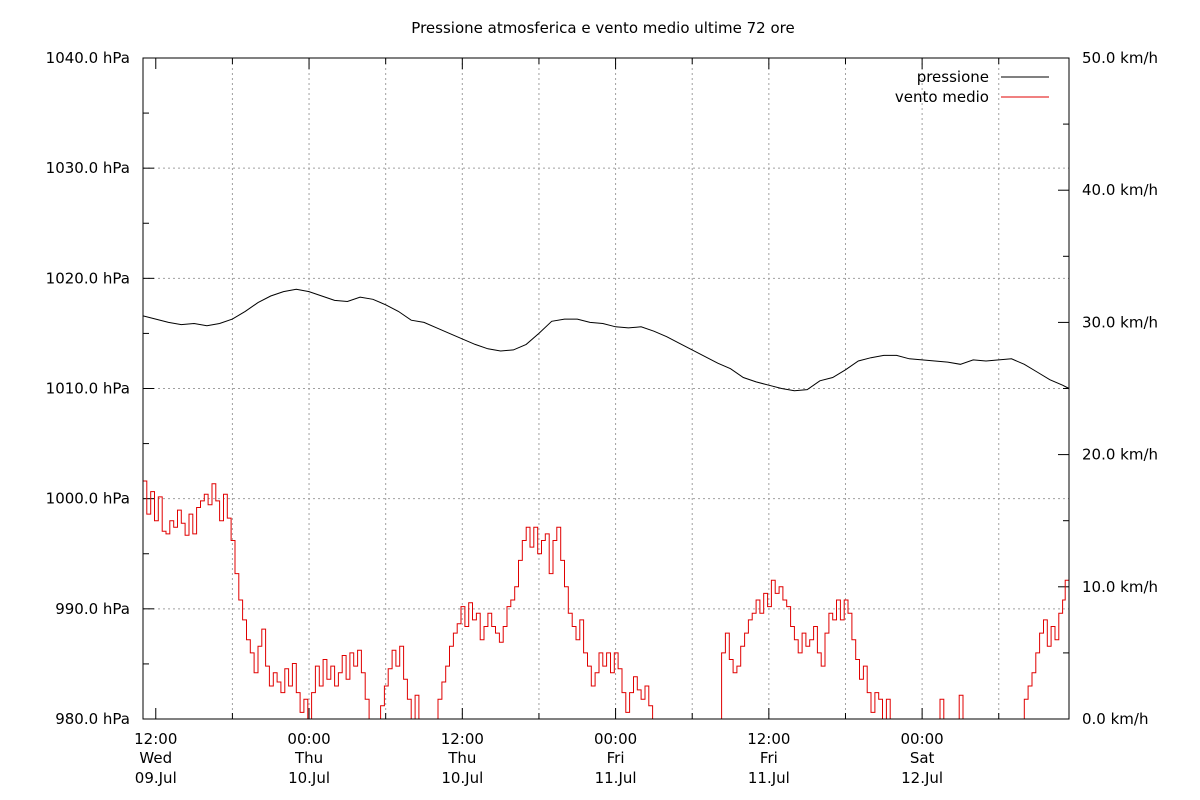 This screenshot has width=1200, height=800. What do you see at coordinates (922, 758) in the screenshot?
I see `x-tick-day: Sat` at bounding box center [922, 758].